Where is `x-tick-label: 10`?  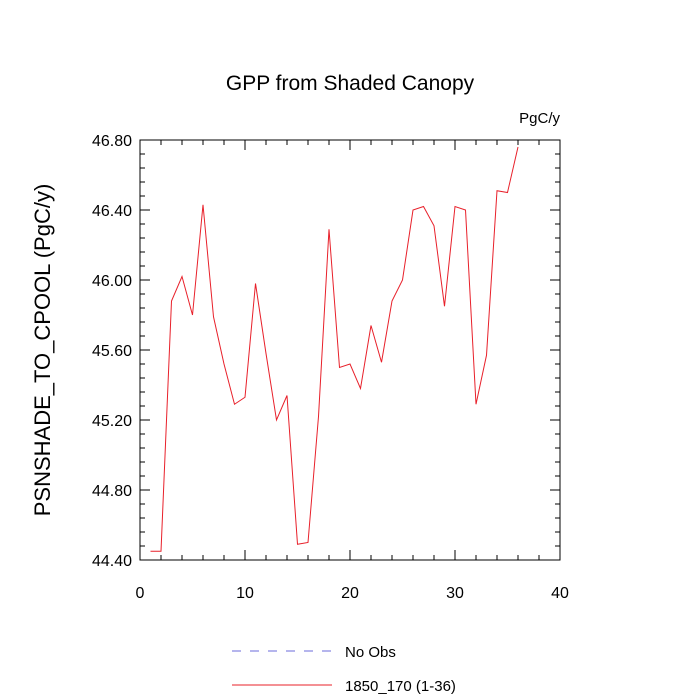 x-tick-label: 10 is located at coordinates (245, 593).